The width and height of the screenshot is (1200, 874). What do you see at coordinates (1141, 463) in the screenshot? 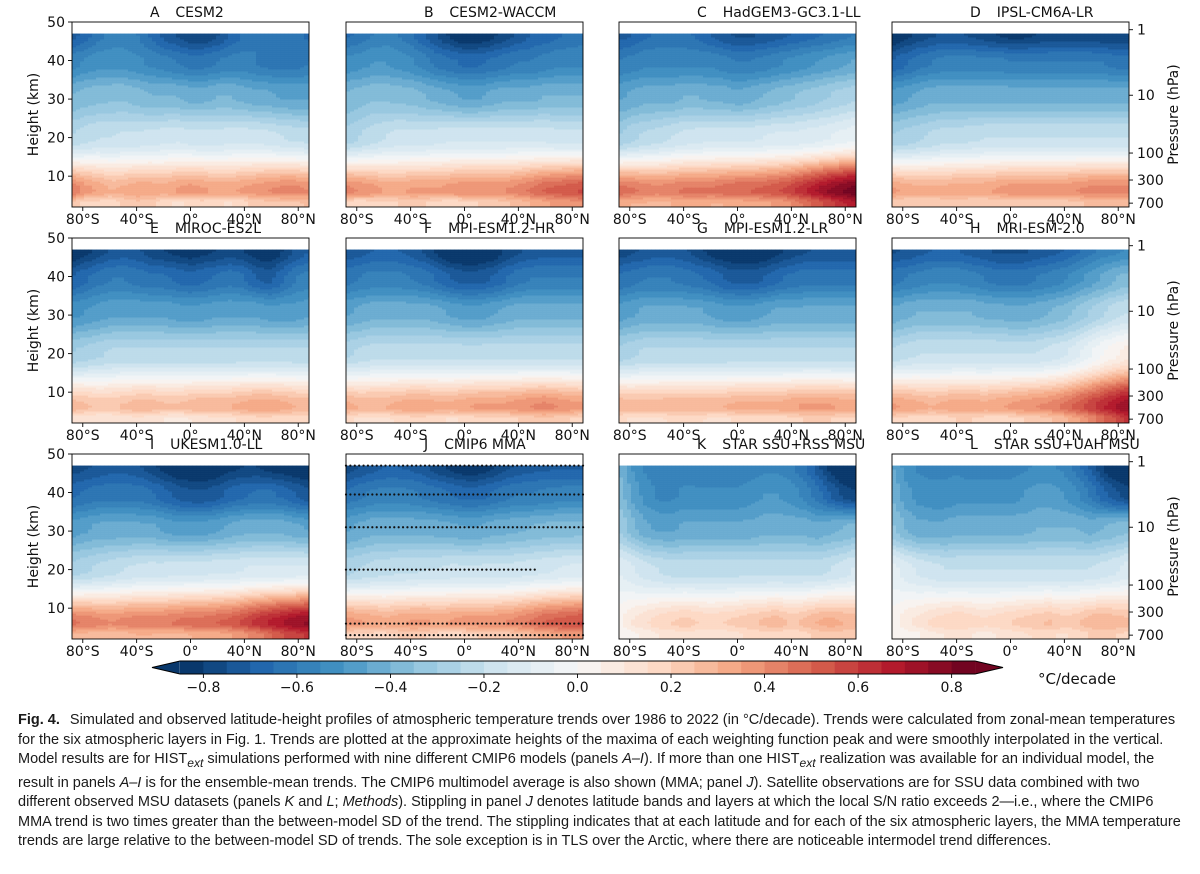
I see `pressure-tick-label: 1` at bounding box center [1141, 463].